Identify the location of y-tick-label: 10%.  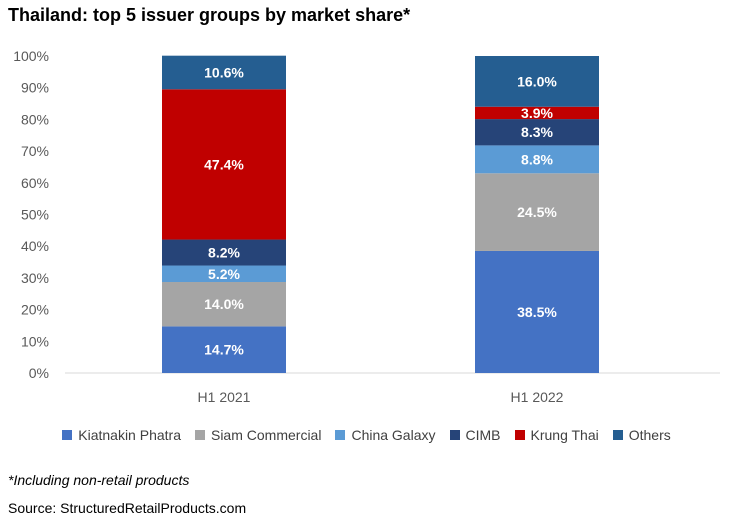
(35, 341).